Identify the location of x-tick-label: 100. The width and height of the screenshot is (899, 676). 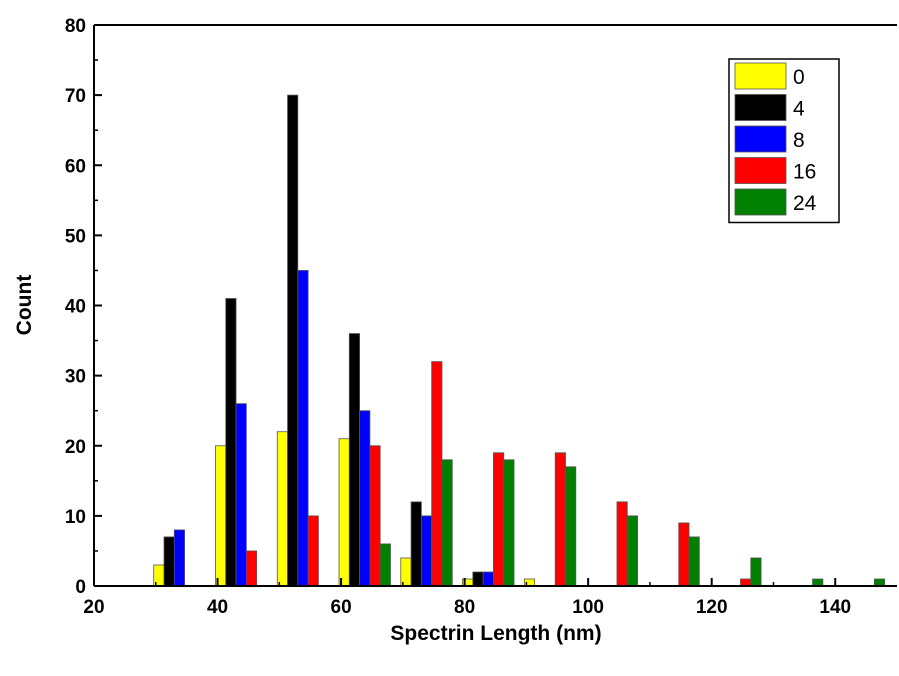
(588, 607).